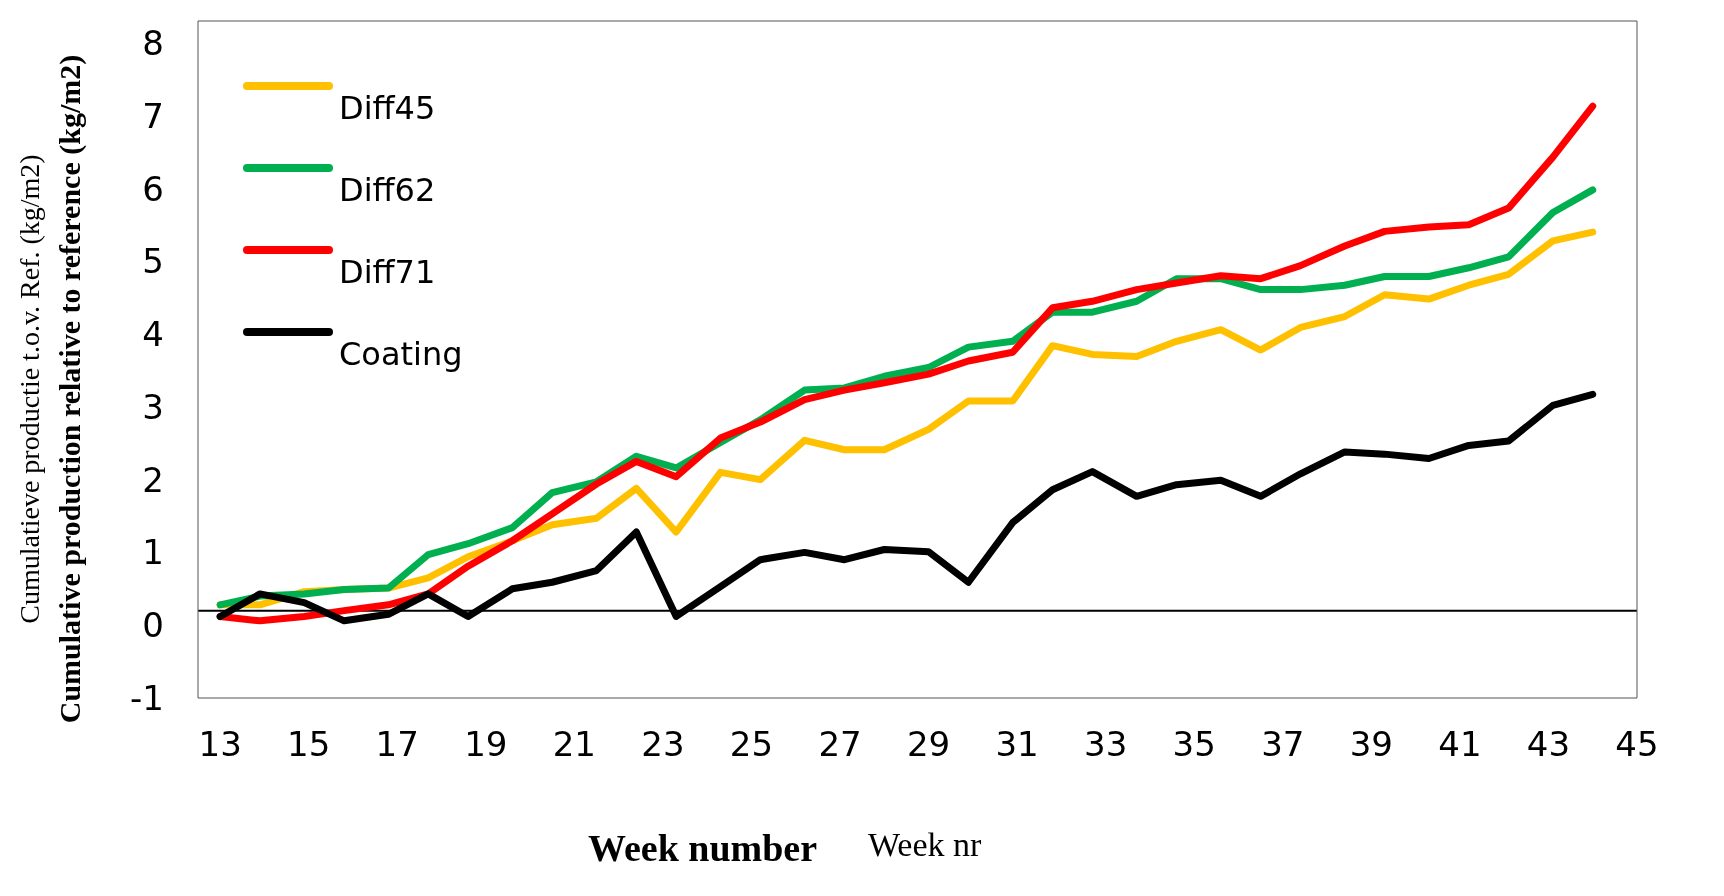 Image resolution: width=1724 pixels, height=896 pixels. What do you see at coordinates (1017, 744) in the screenshot?
I see `x-tick-label: 31` at bounding box center [1017, 744].